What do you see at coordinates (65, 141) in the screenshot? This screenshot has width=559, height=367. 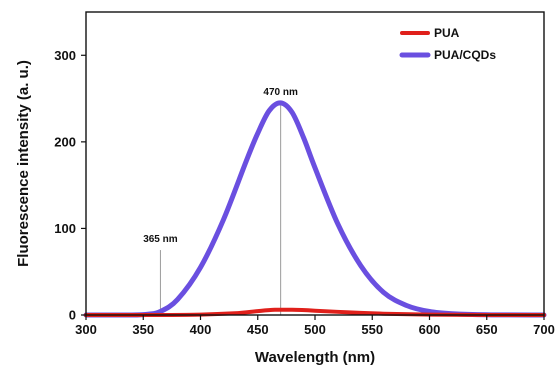 I see `y-tick-label: 200` at bounding box center [65, 141].